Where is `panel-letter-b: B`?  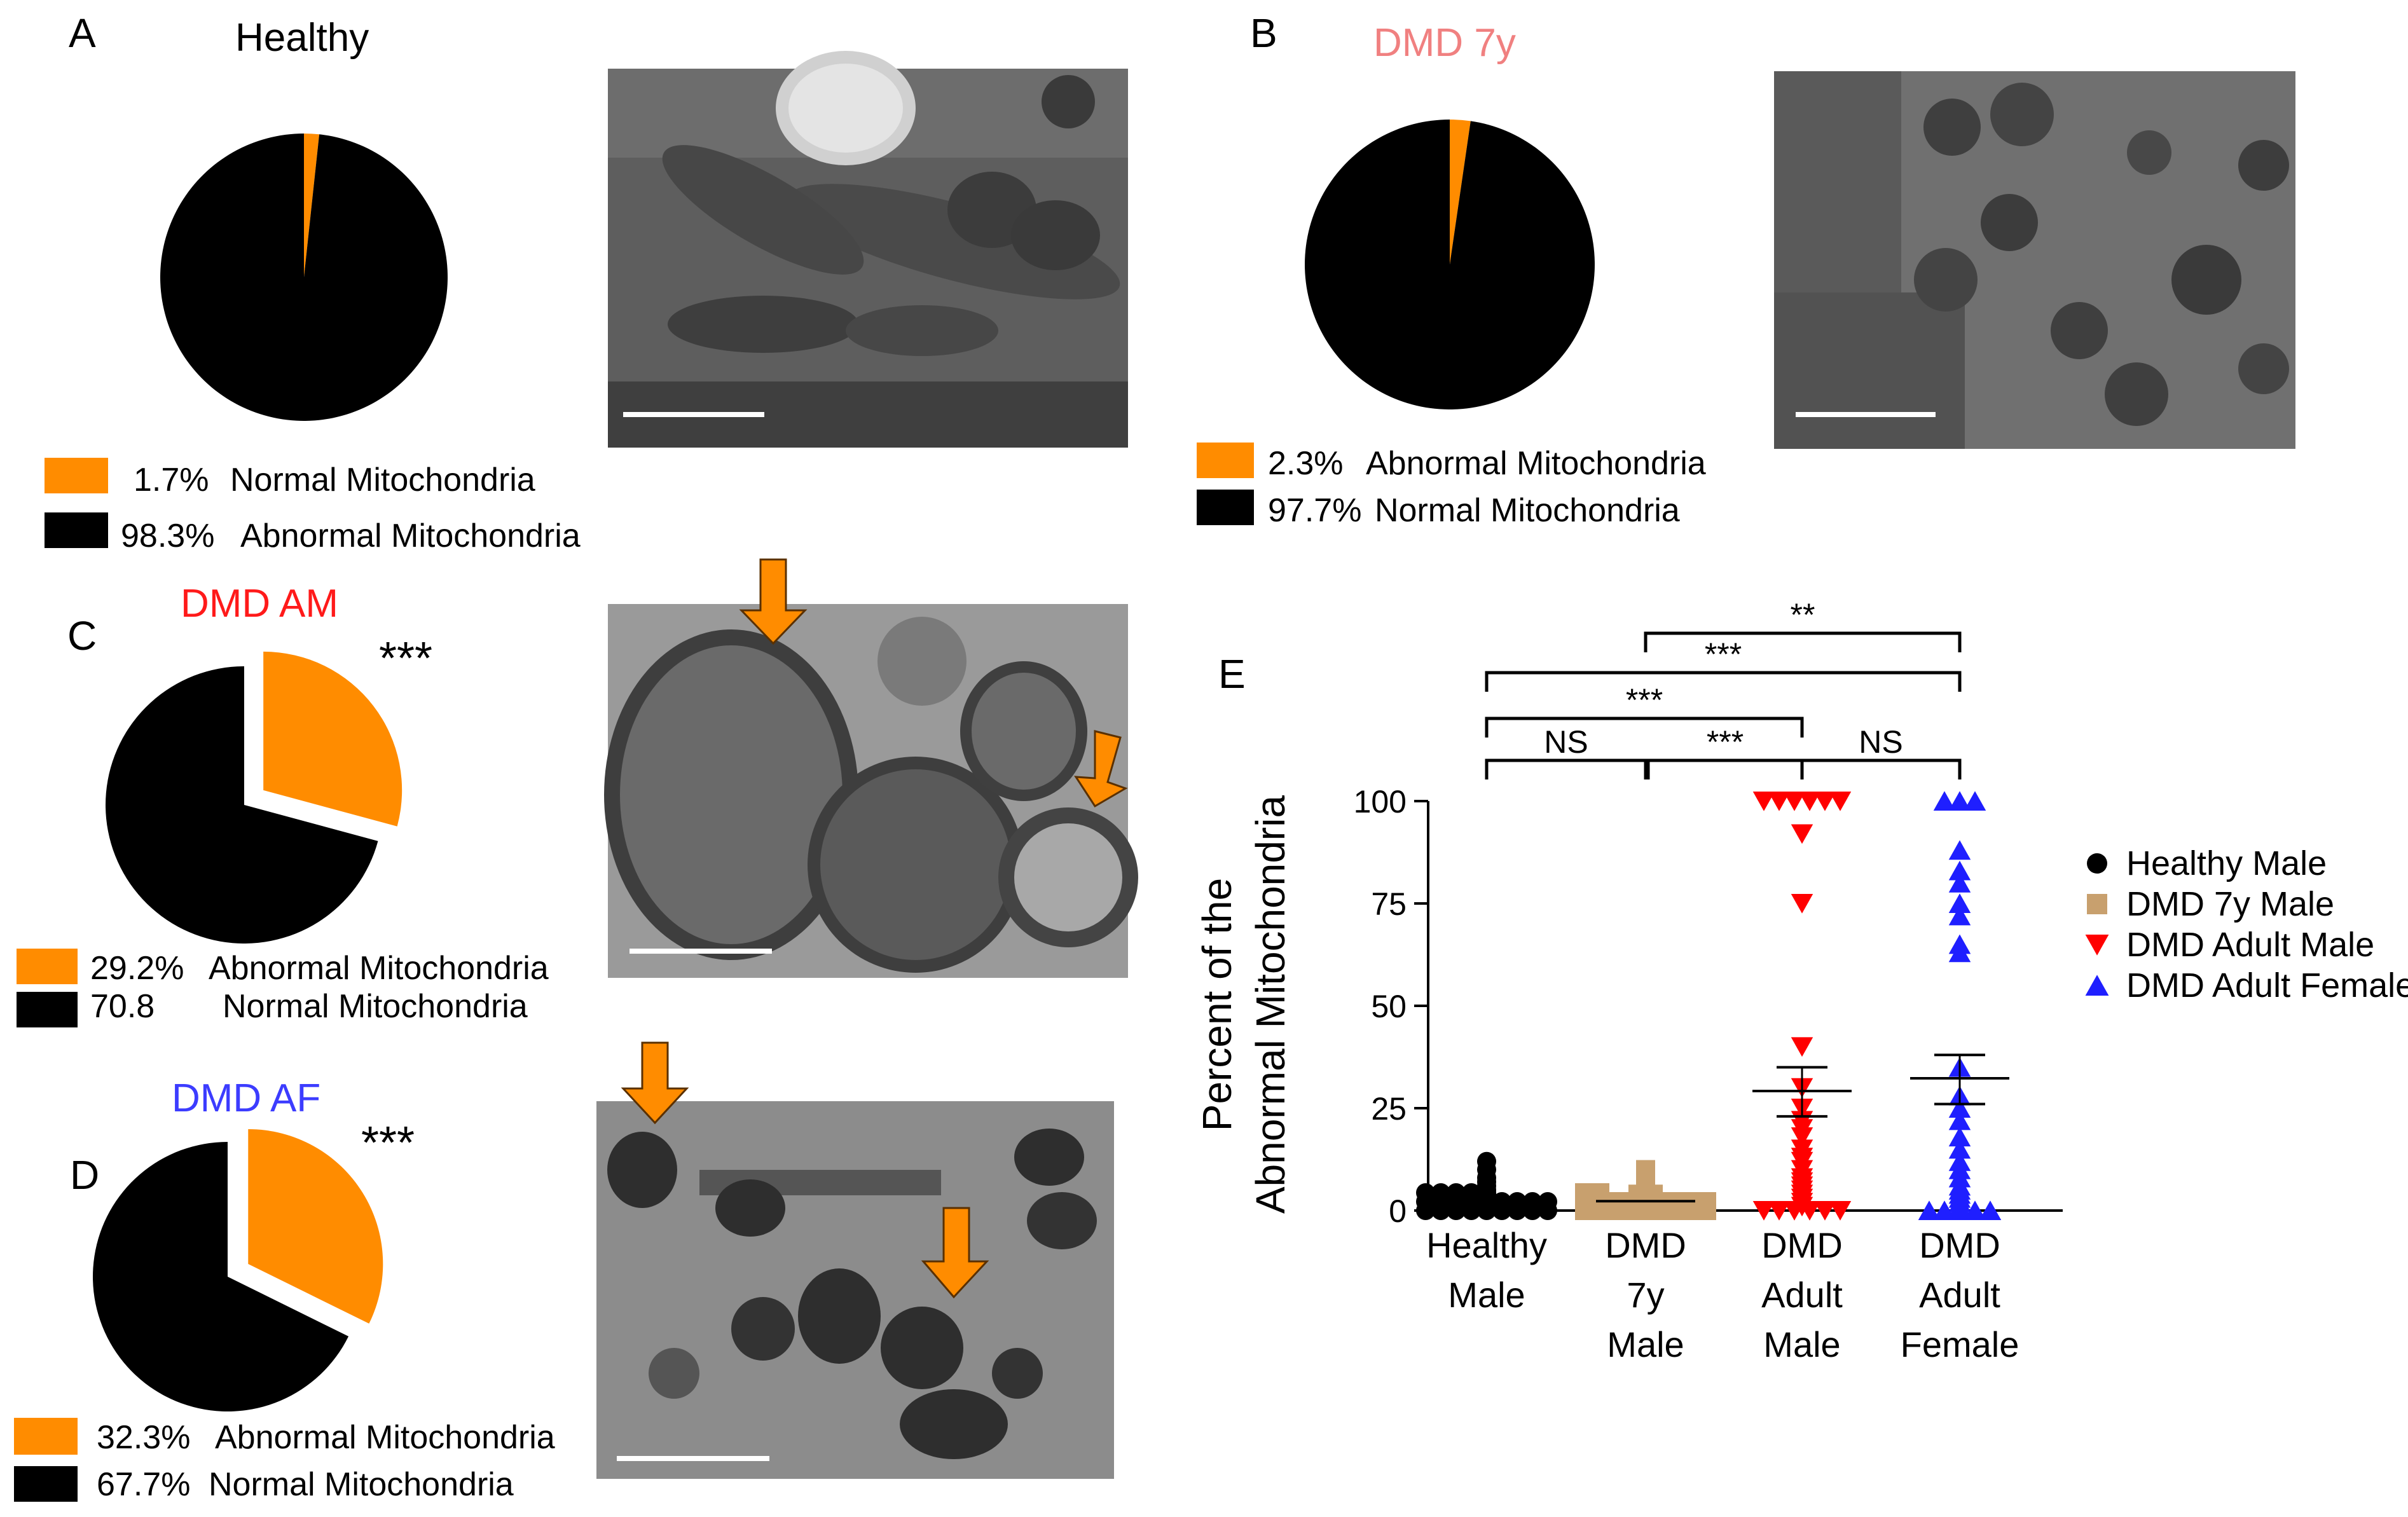 panel-letter-b: B is located at coordinates (1263, 33).